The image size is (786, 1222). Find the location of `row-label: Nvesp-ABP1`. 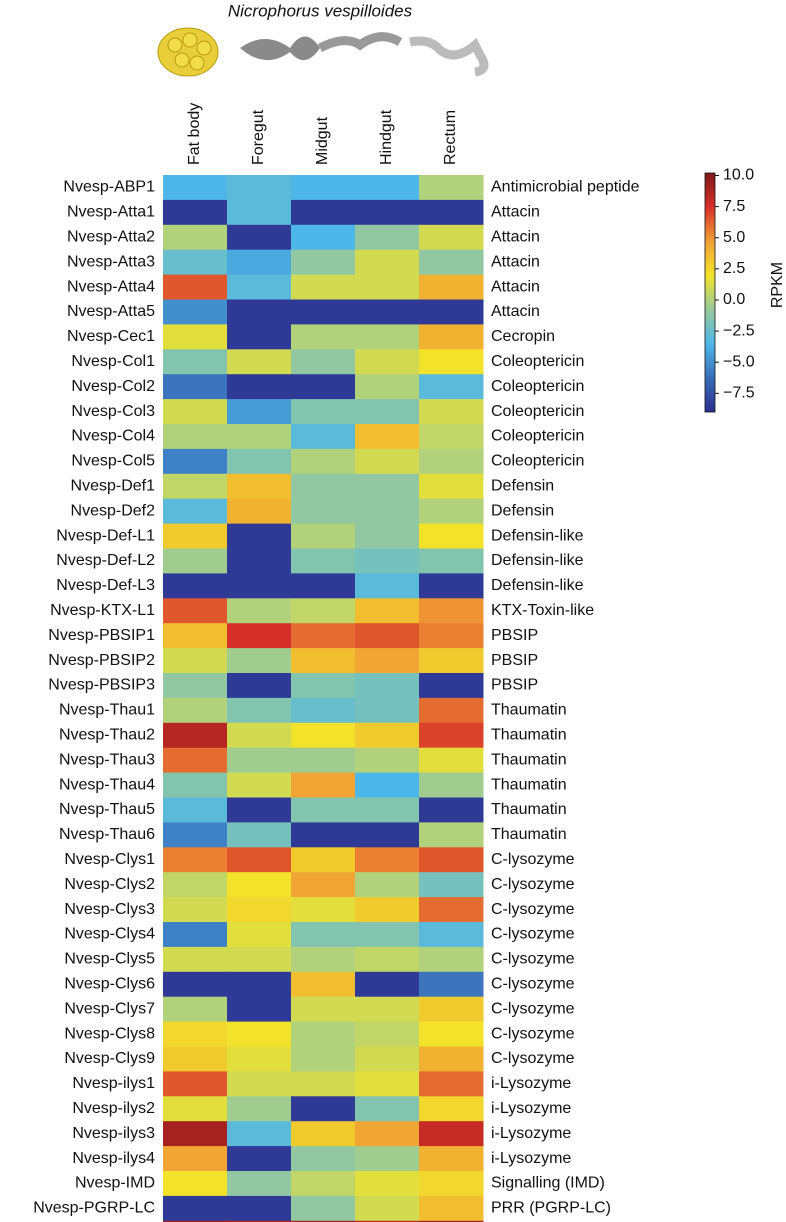

row-label: Nvesp-ABP1 is located at coordinates (109, 187).